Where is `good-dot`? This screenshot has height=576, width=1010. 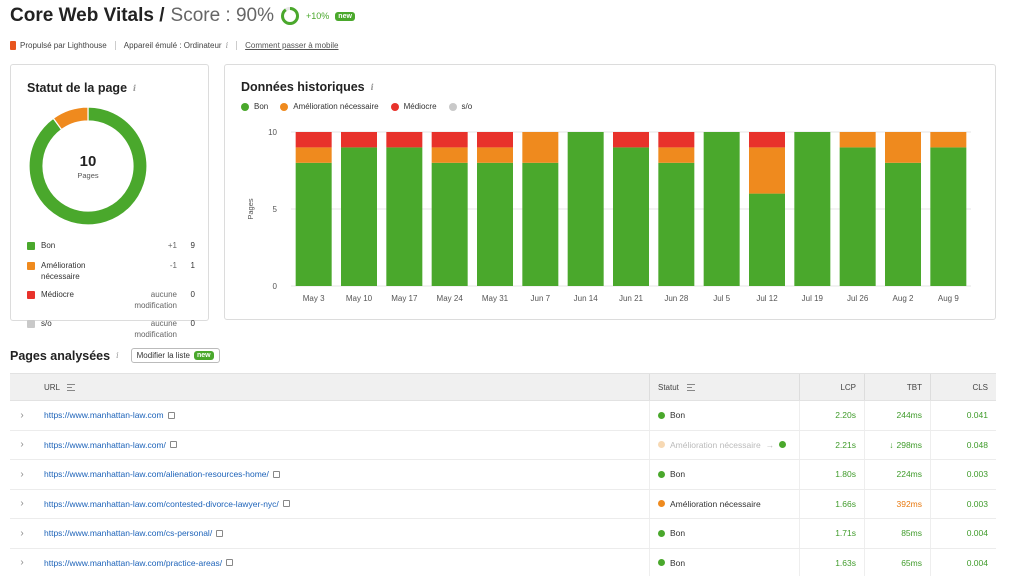
good-dot is located at coordinates (245, 106).